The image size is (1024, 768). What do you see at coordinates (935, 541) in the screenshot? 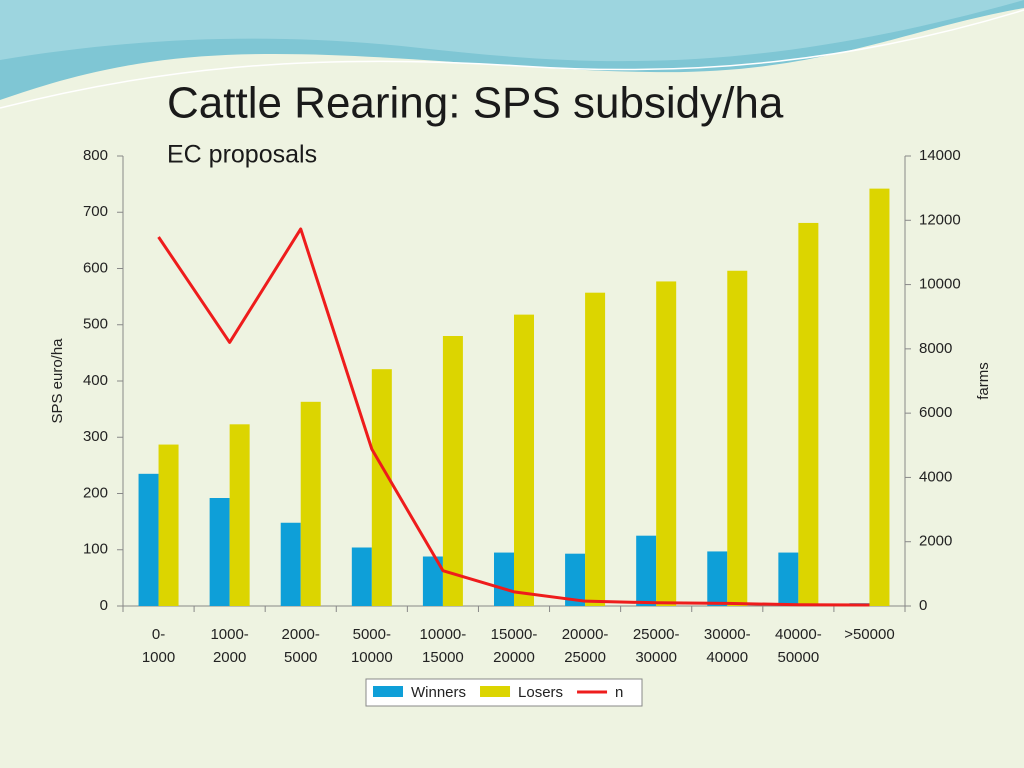
I see `y2-tick-label: 2000` at bounding box center [935, 541].